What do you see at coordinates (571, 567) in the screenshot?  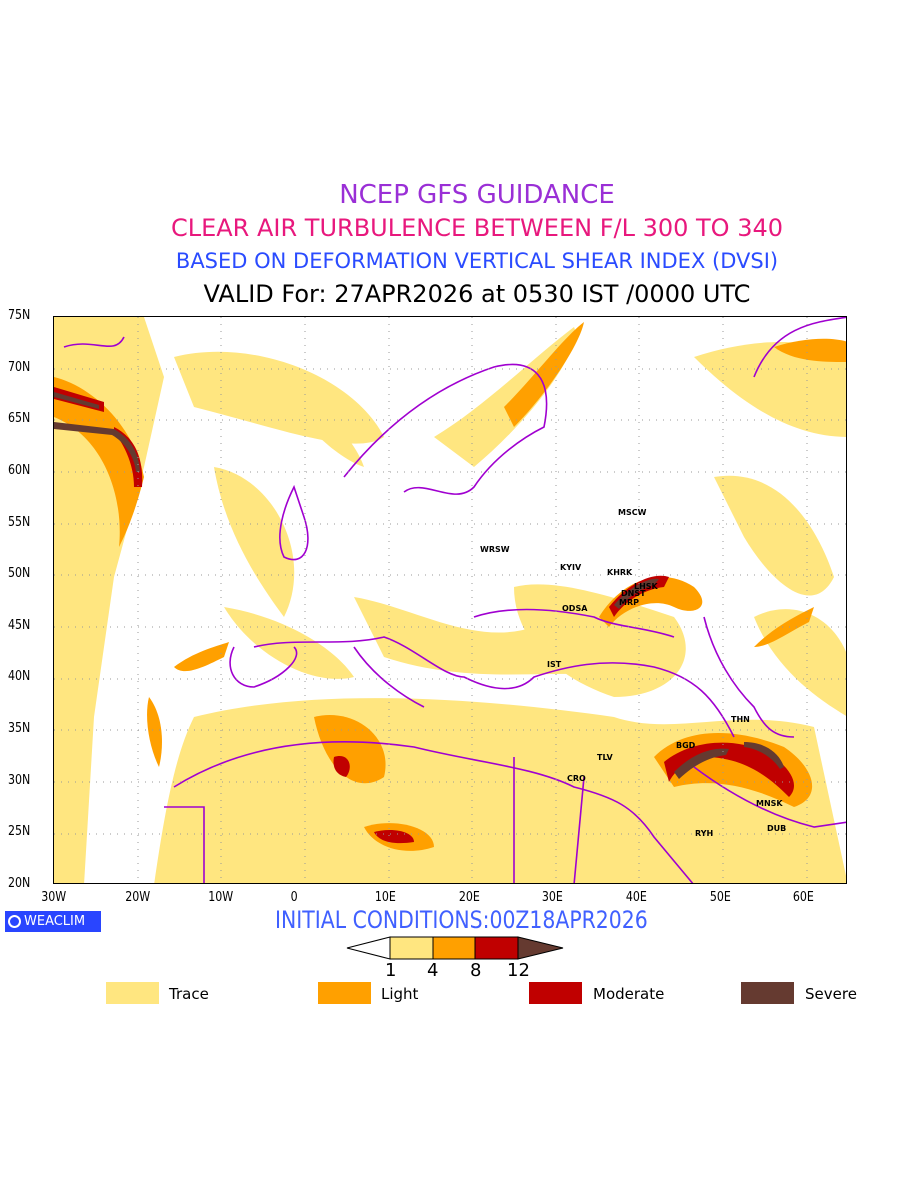 I see `city-label: KYIV` at bounding box center [571, 567].